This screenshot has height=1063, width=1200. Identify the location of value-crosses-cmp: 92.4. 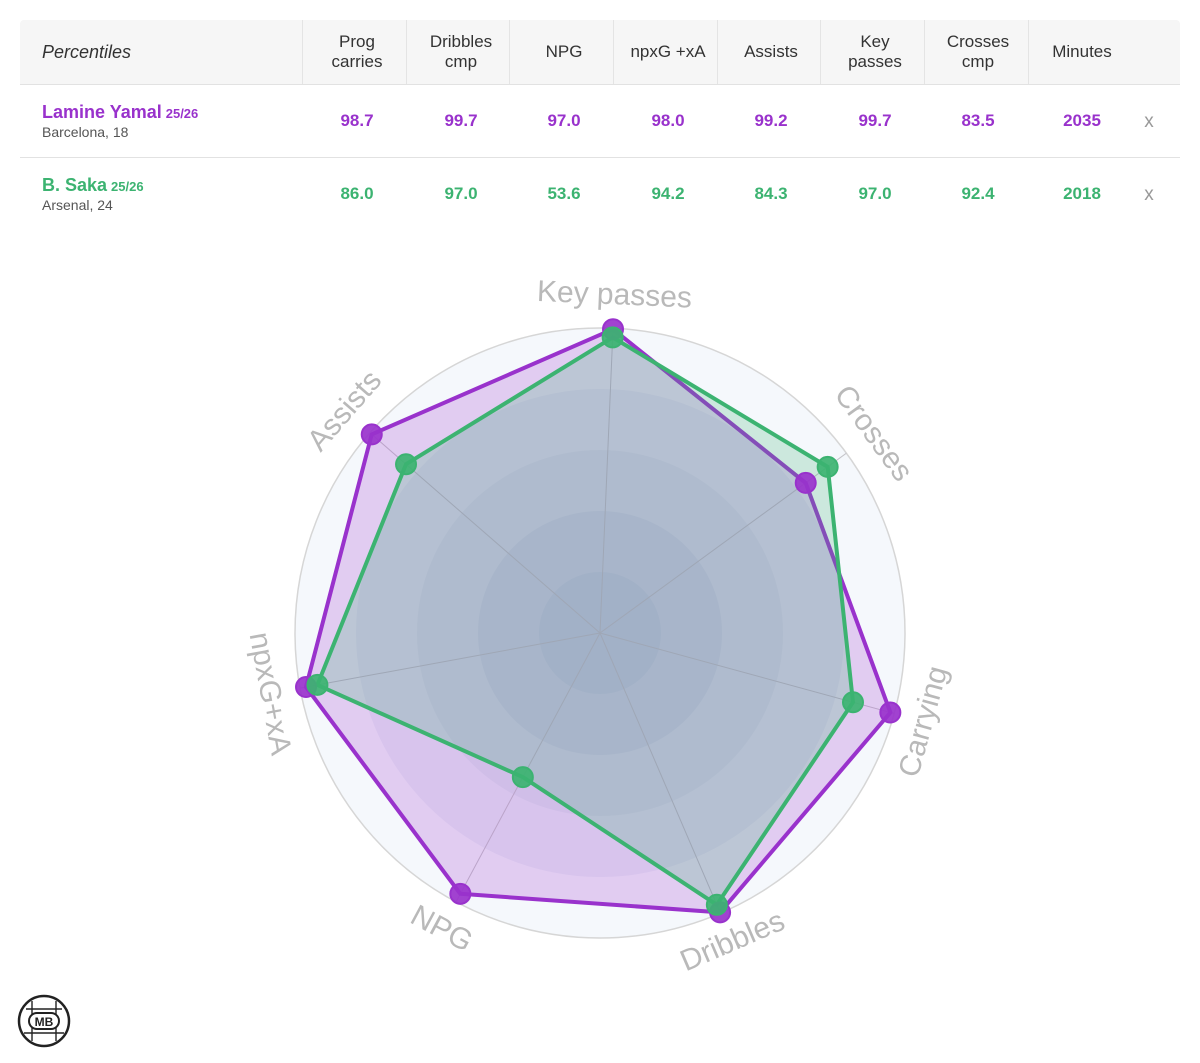
(978, 193).